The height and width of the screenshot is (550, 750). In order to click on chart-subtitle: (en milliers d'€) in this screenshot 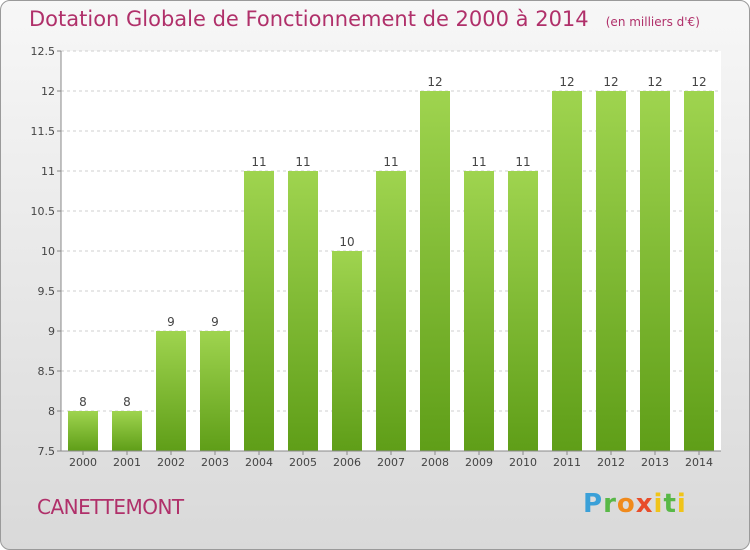, I will do `click(652, 22)`.